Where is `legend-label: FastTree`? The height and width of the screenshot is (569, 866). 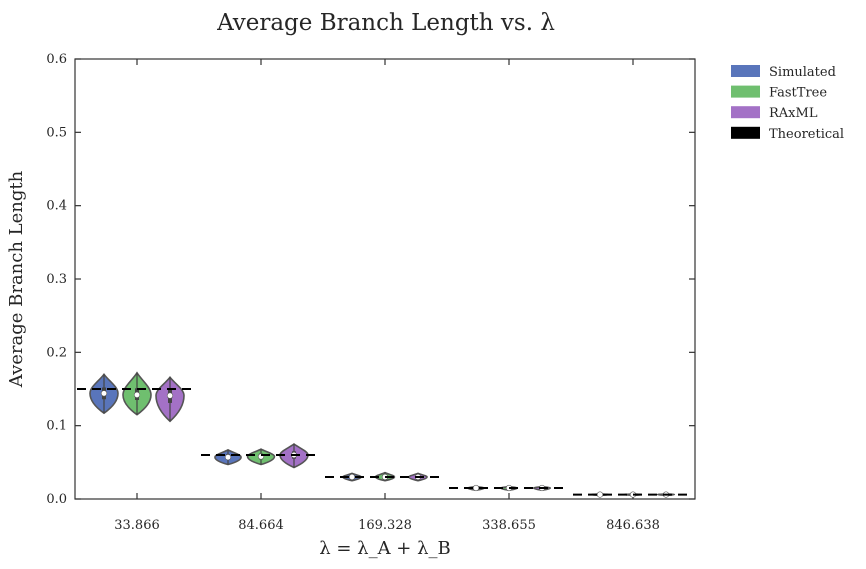 legend-label: FastTree is located at coordinates (798, 93).